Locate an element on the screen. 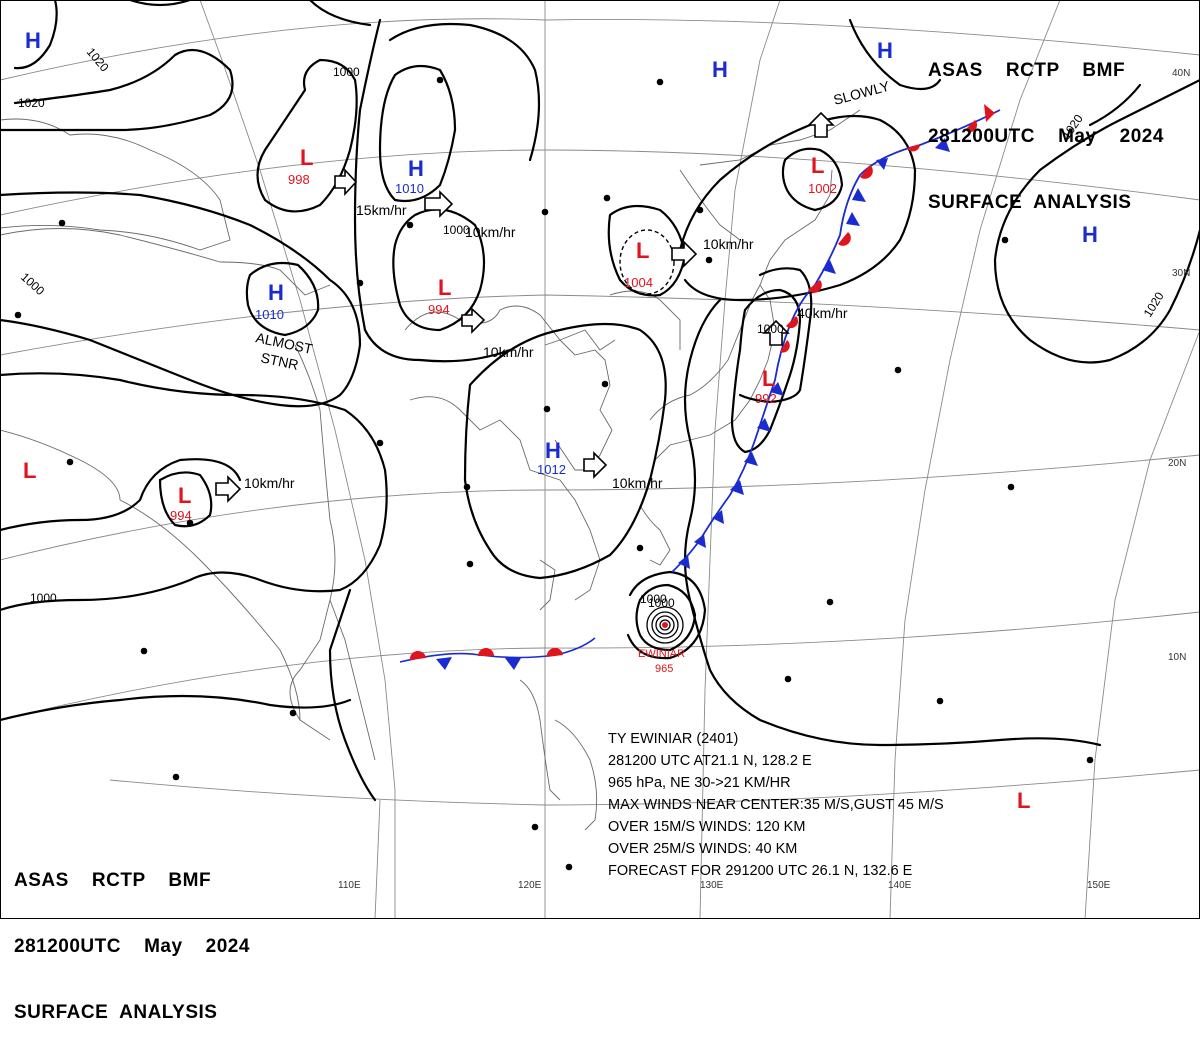  header-bottom-line3: SURFACE ANALYSIS is located at coordinates (116, 1012).